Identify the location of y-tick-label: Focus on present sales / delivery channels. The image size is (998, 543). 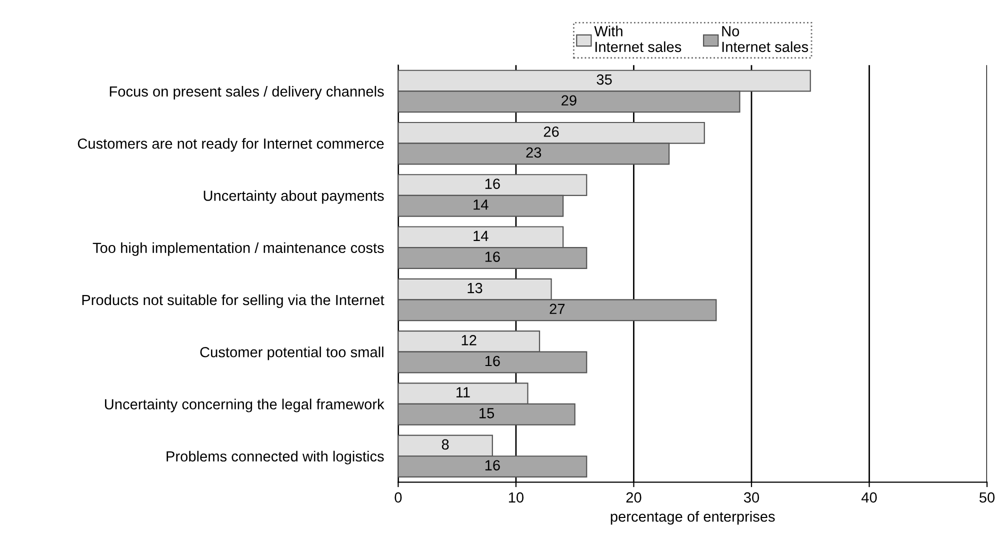
(247, 93).